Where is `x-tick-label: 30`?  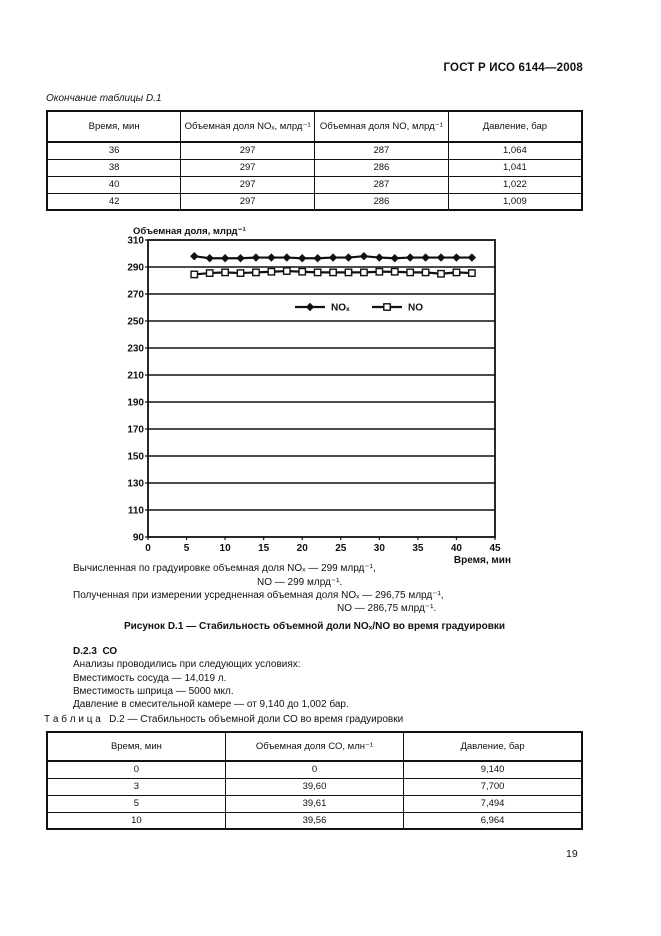
x-tick-label: 30 is located at coordinates (380, 548).